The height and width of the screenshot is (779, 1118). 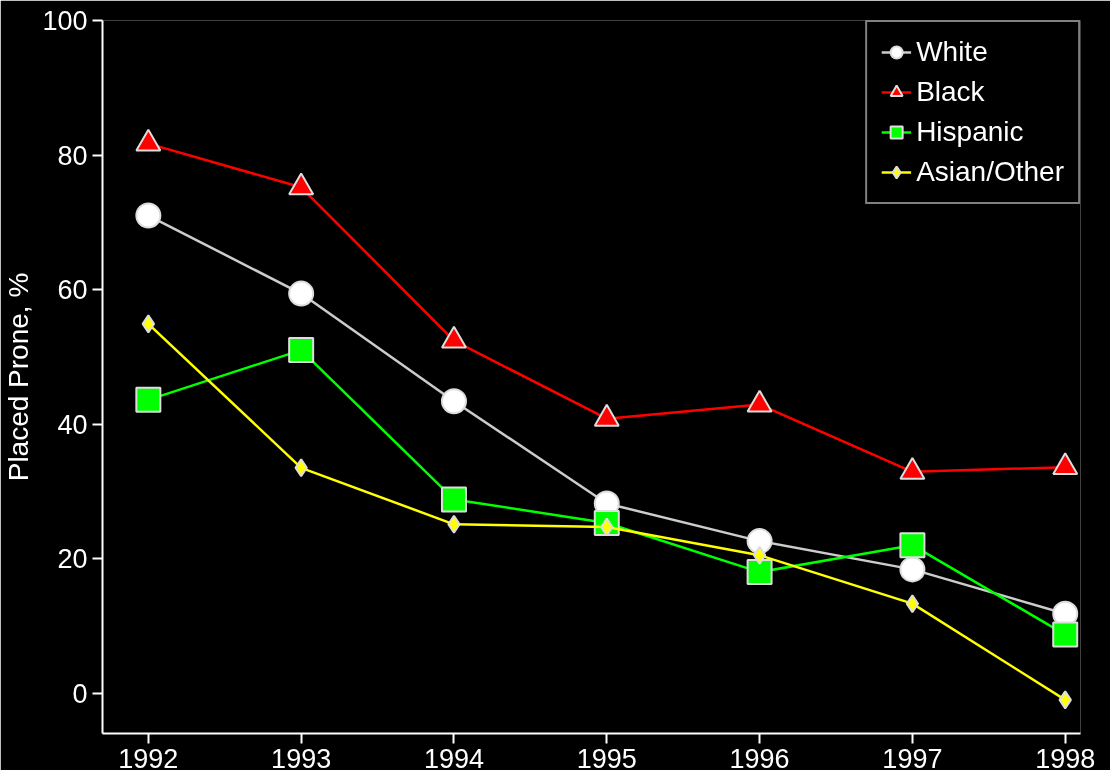 What do you see at coordinates (990, 172) in the screenshot?
I see `legend-label: Asian/Other` at bounding box center [990, 172].